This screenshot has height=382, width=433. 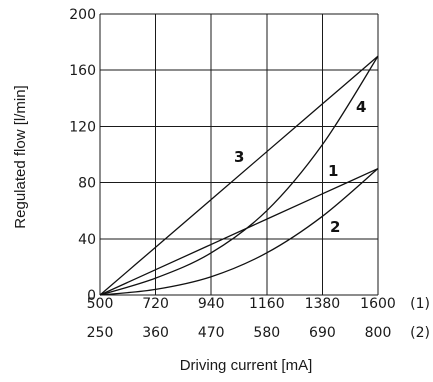 I want to click on x-tick-labels: 500 720 940 1160 1380 1600 250 360 470 580 690 800, so click(x=241, y=318).